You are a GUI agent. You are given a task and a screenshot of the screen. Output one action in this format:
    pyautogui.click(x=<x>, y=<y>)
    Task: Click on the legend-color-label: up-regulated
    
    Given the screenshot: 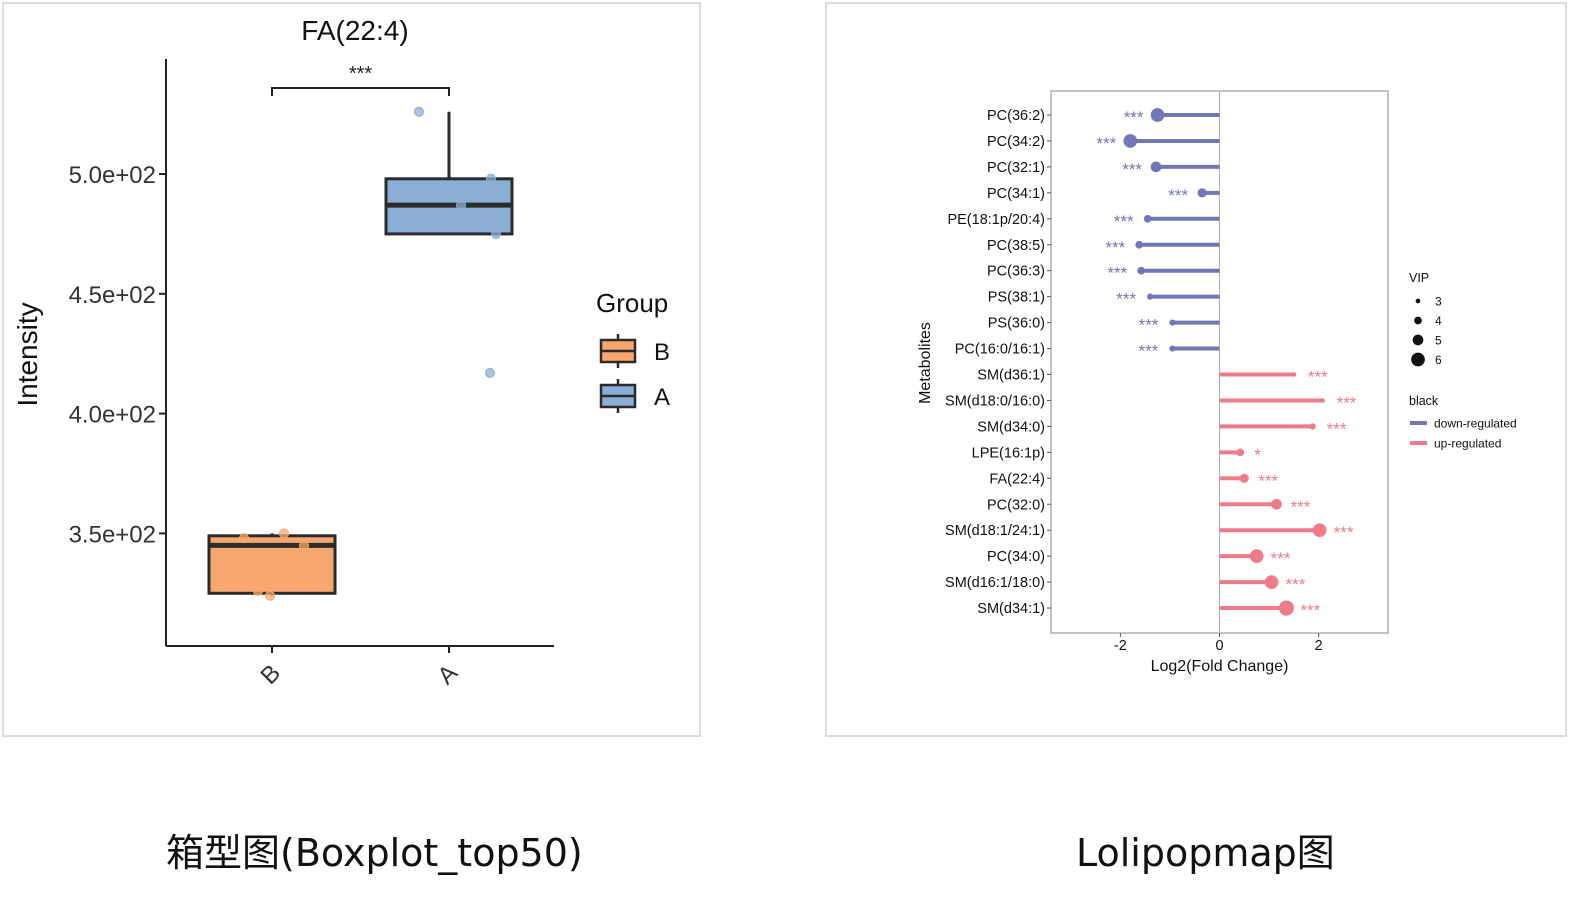 What is the action you would take?
    pyautogui.click(x=1467, y=444)
    